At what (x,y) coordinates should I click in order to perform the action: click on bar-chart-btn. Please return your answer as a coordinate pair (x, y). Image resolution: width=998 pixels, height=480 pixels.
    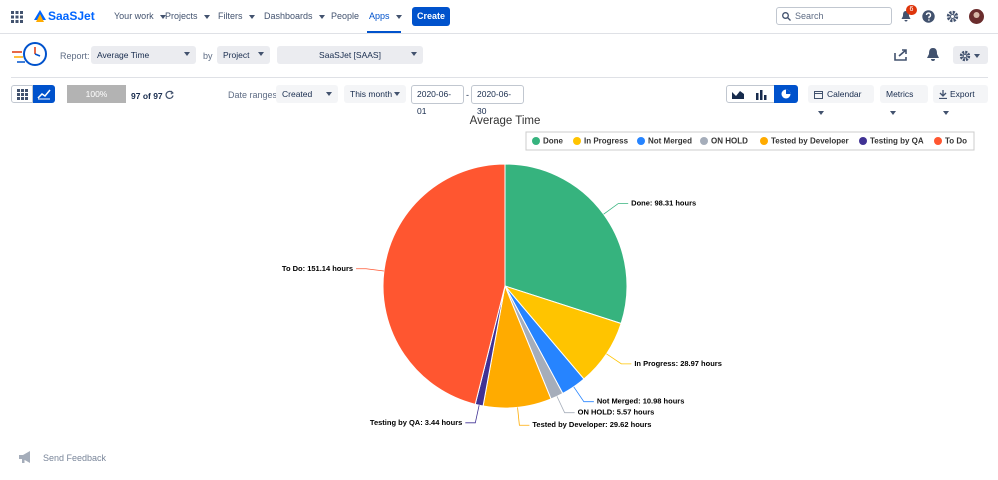
    Looking at the image, I should click on (761, 94).